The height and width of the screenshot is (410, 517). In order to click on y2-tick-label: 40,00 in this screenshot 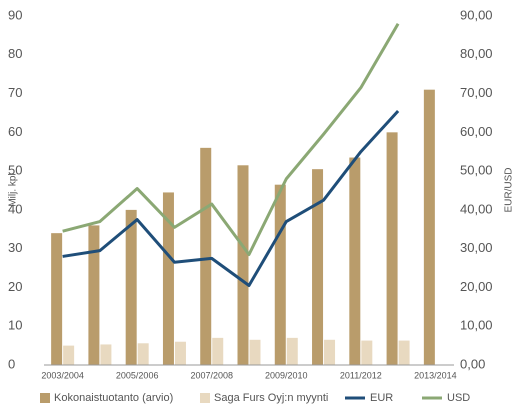, I will do `click(476, 208)`.